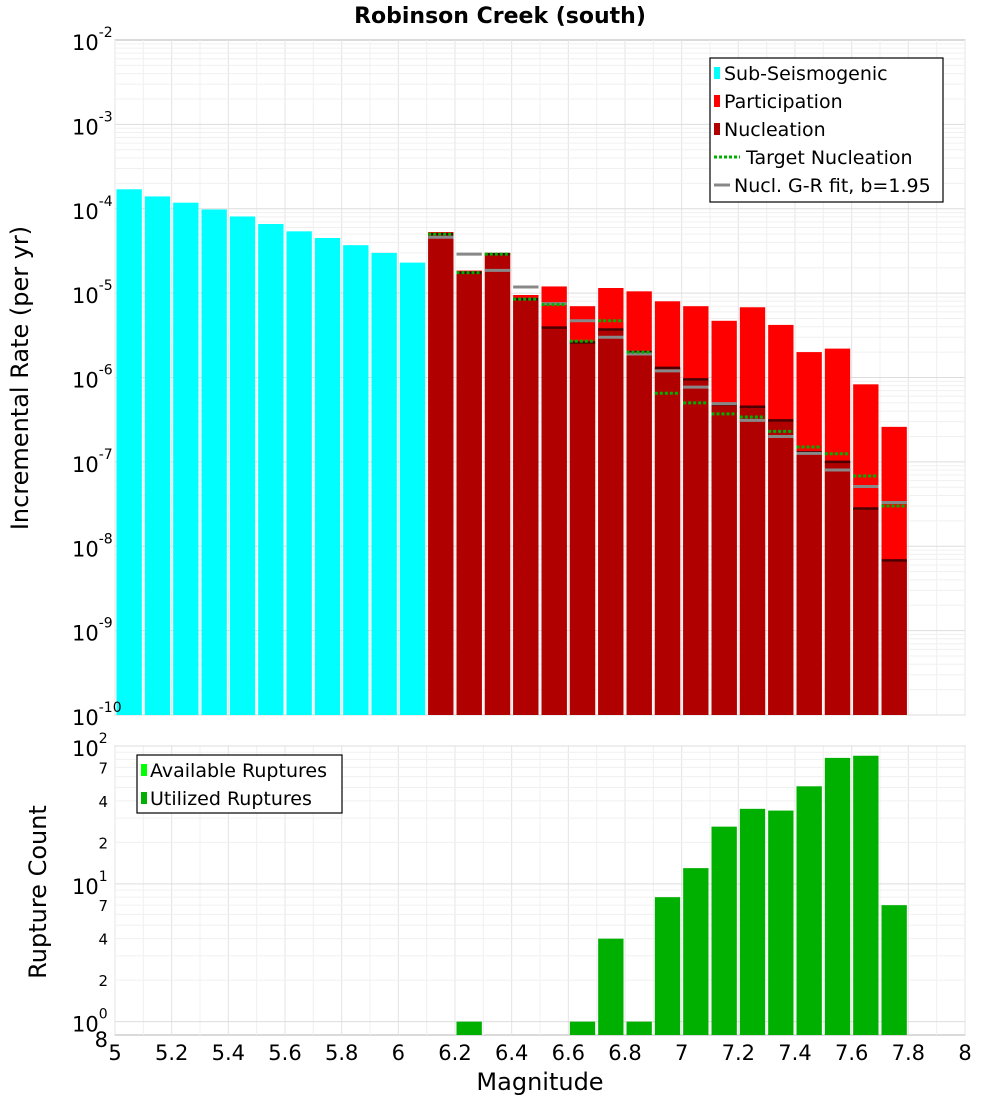 The width and height of the screenshot is (1000, 1100). Describe the element at coordinates (775, 130) in the screenshot. I see `legend-label-nucleation: Nucleation` at that location.